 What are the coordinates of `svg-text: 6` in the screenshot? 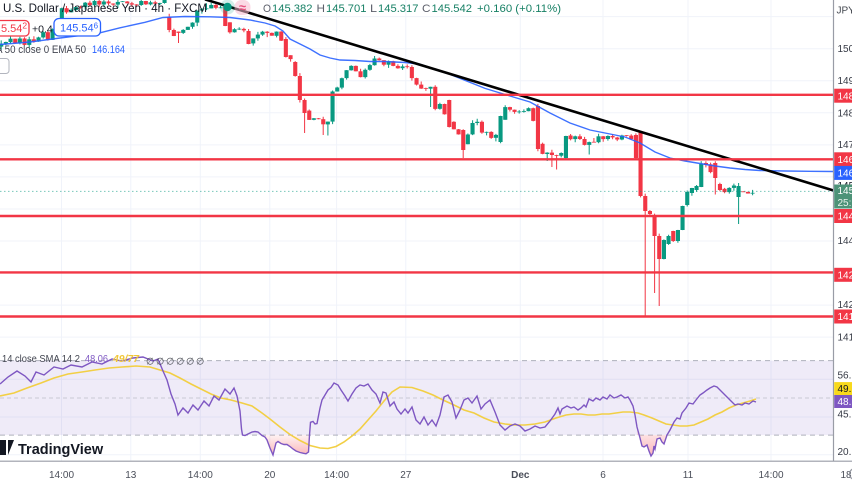 It's located at (603, 475).